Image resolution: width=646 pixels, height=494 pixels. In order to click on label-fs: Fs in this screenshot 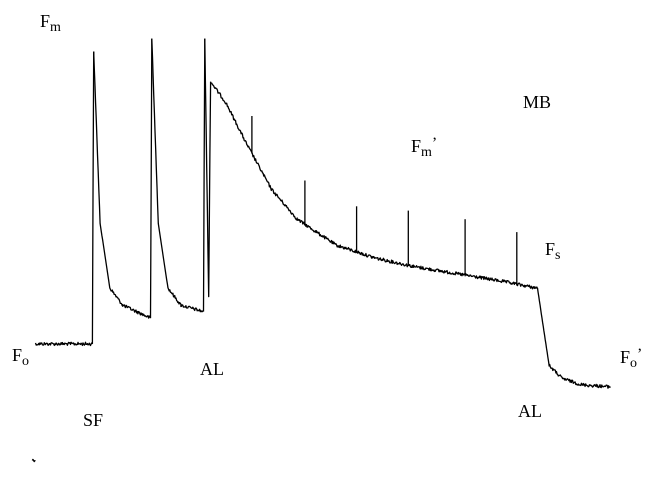, I will do `click(552, 251)`.